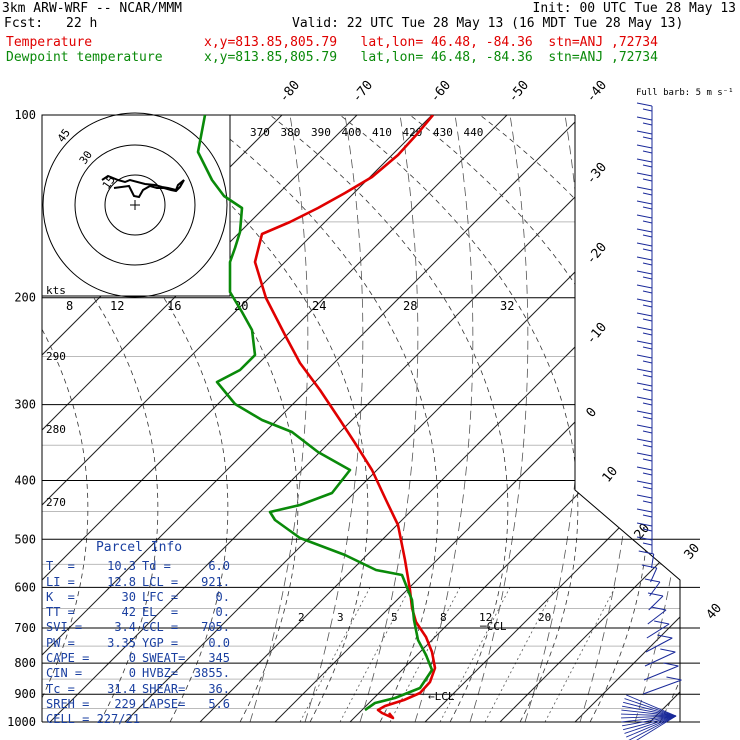  What do you see at coordinates (219, 642) in the screenshot?
I see `parcel-value: 0.0` at bounding box center [219, 642].